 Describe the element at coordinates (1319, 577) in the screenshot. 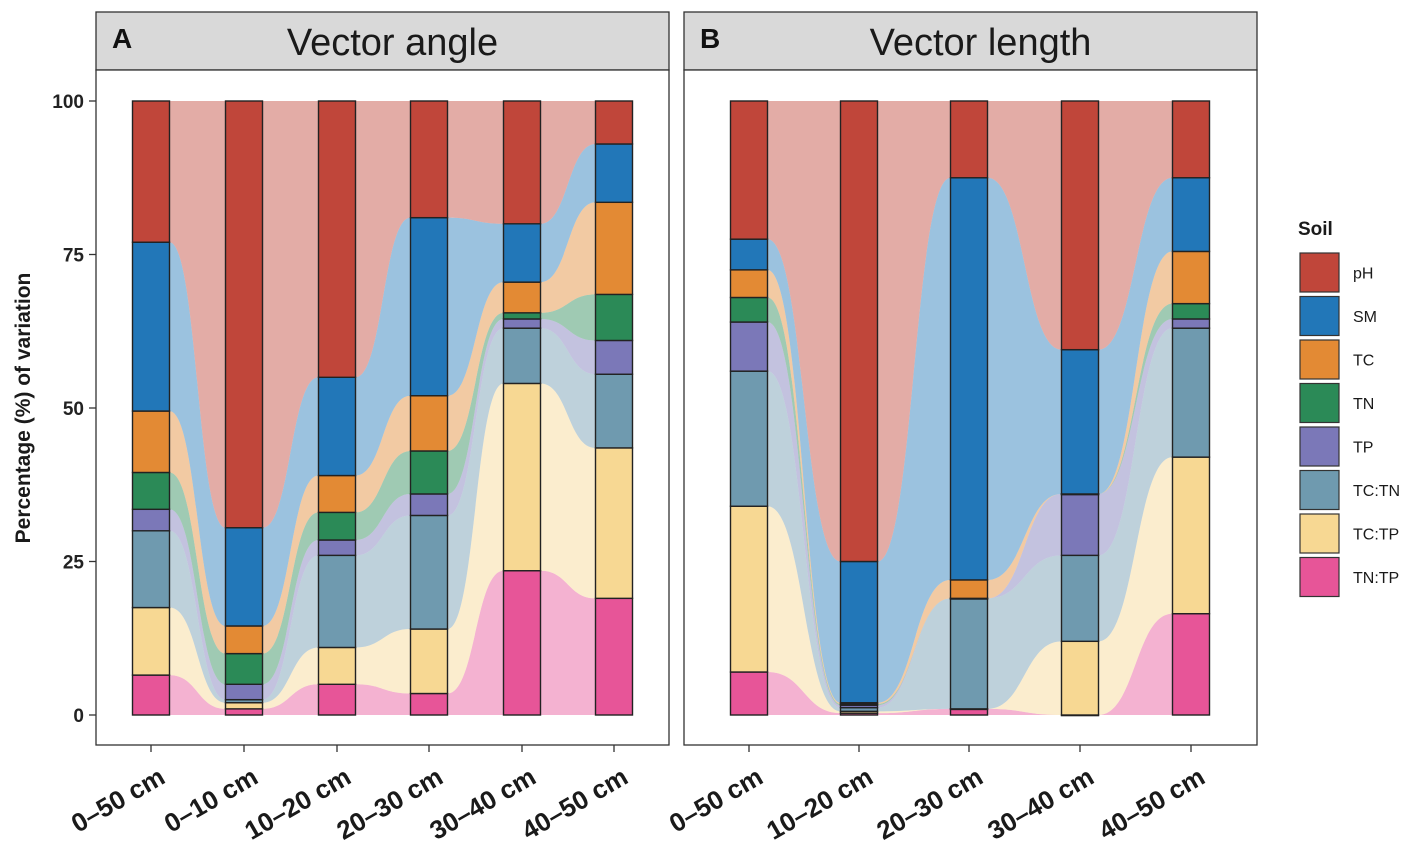

I see `legend-key-tn-tp` at that location.